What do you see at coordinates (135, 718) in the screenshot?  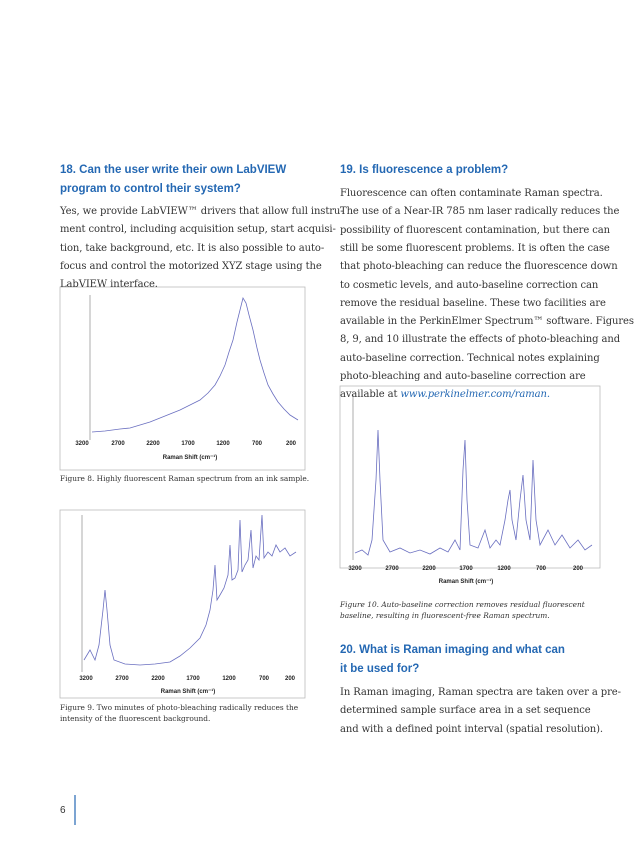 I see `caption: intensity of the fluorescent background.` at bounding box center [135, 718].